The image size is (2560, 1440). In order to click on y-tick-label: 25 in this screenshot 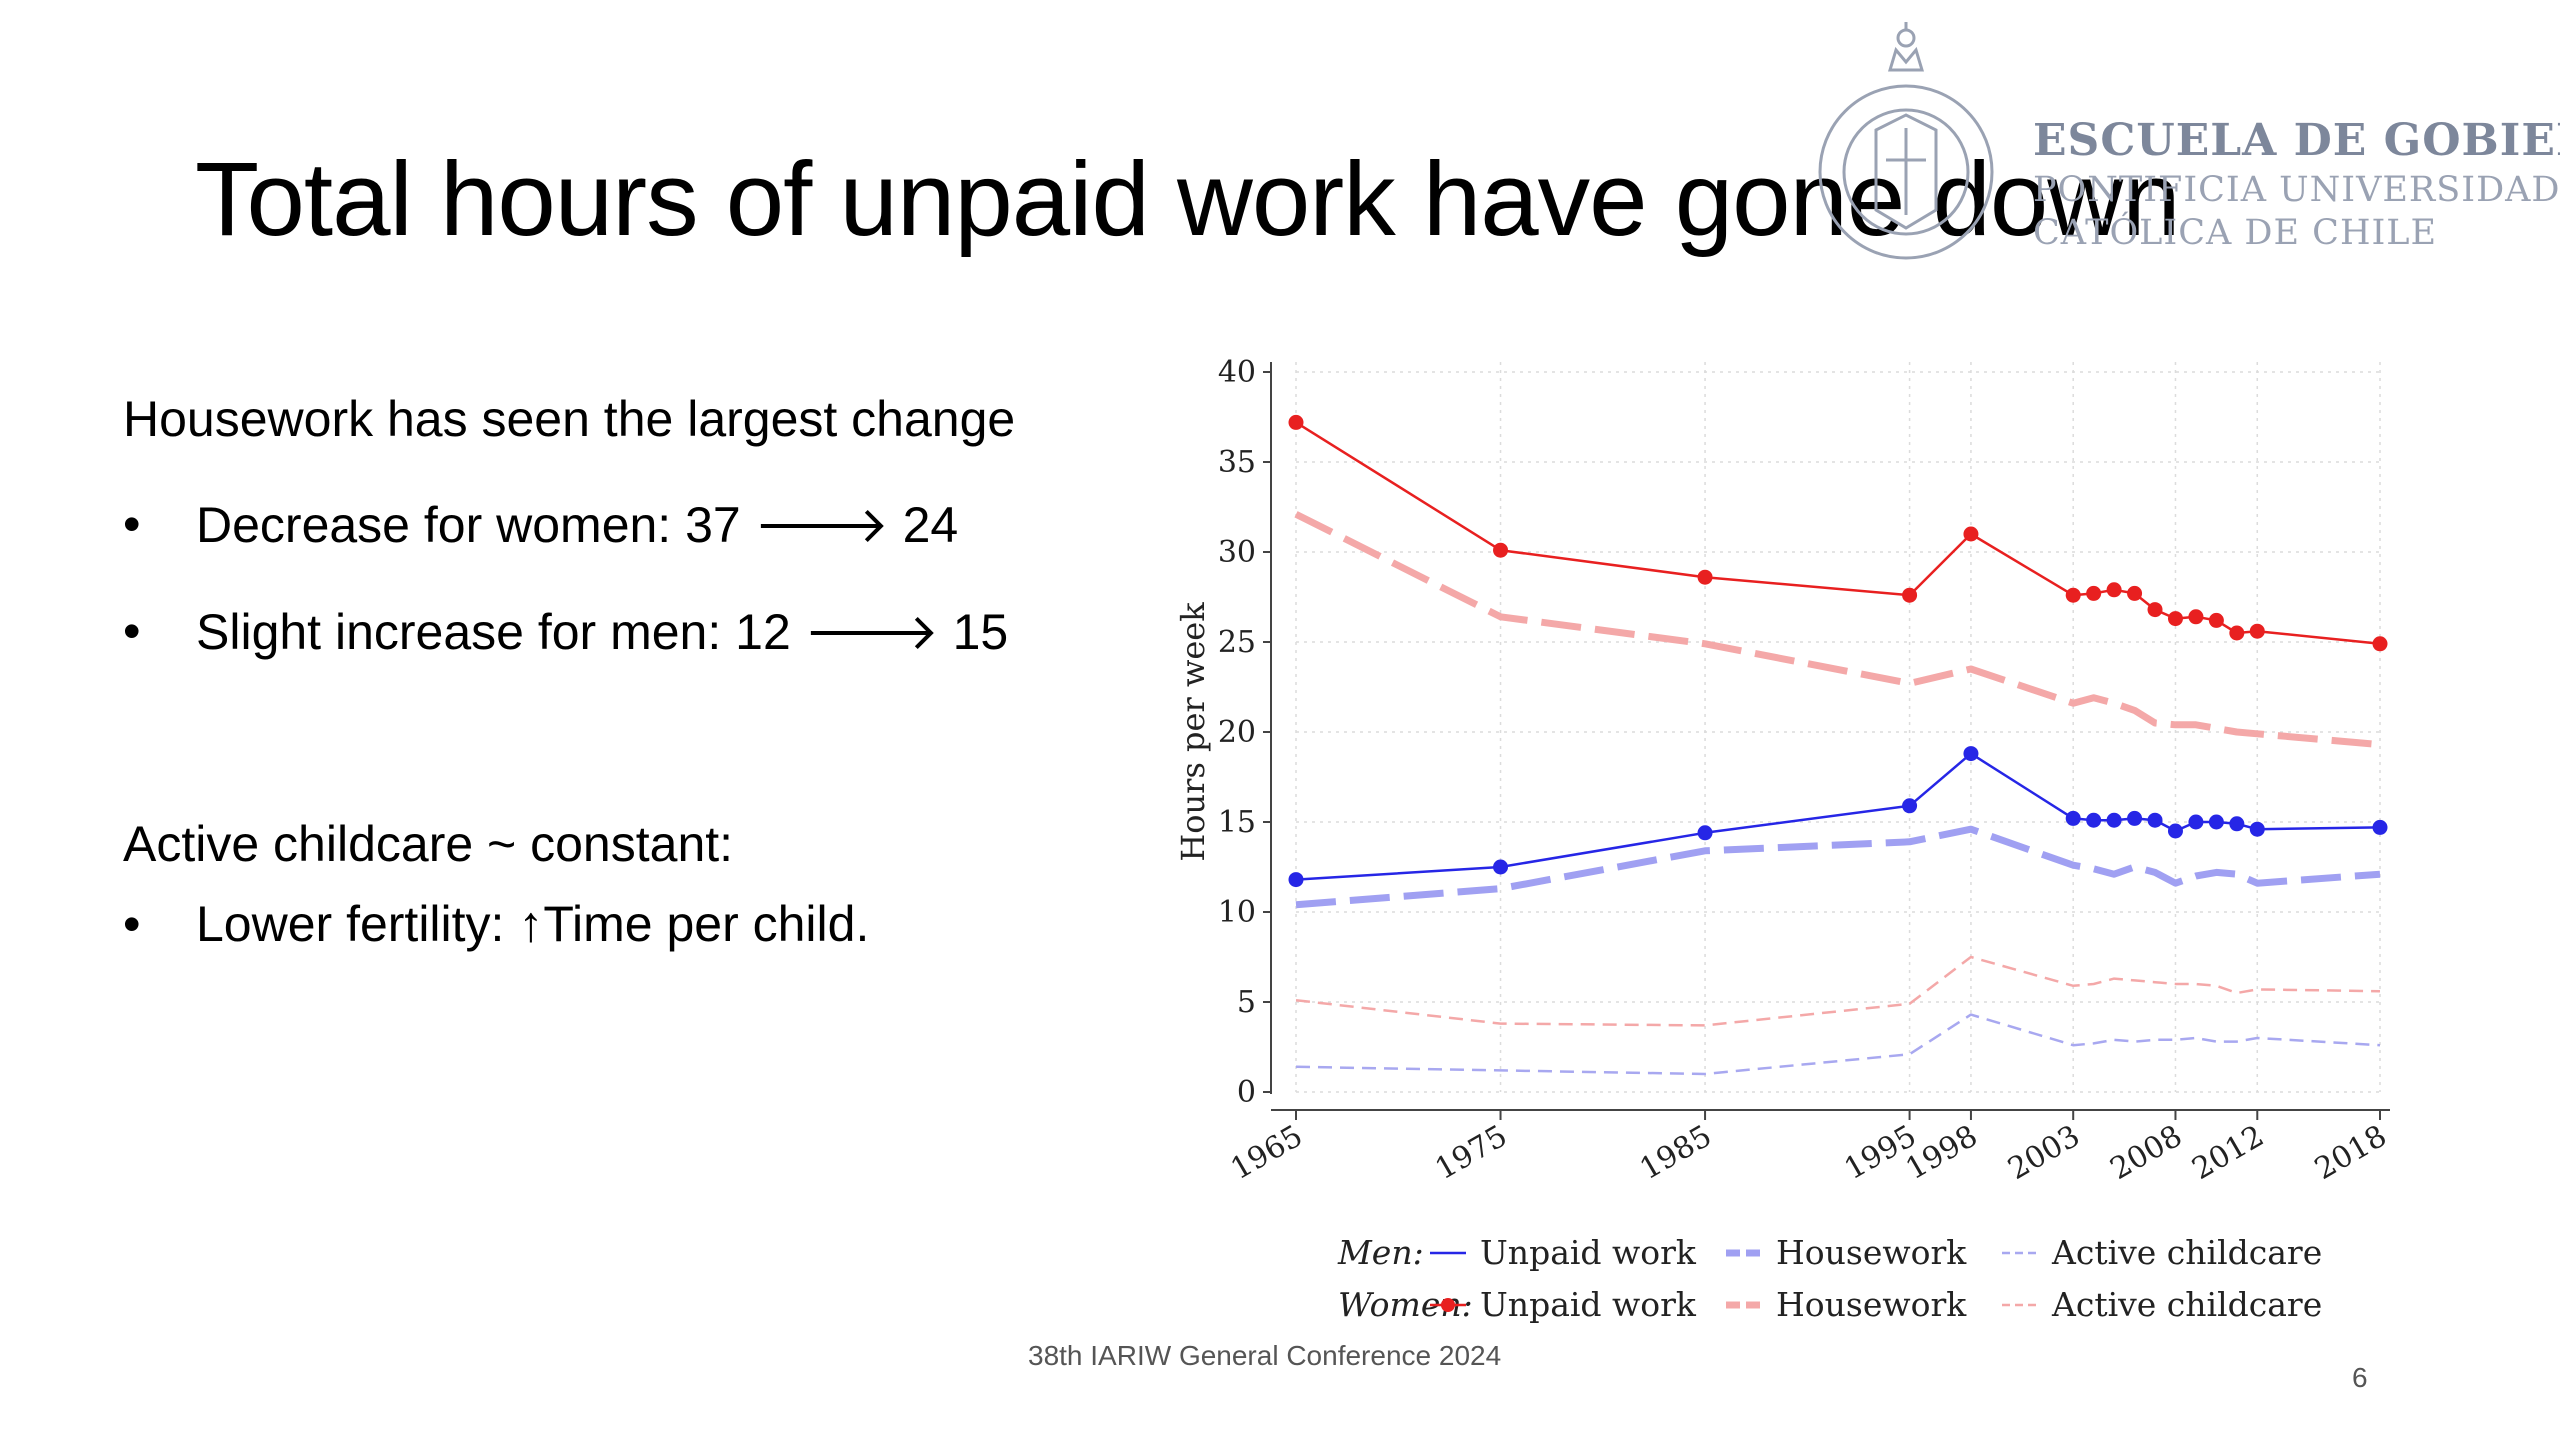, I will do `click(1237, 642)`.